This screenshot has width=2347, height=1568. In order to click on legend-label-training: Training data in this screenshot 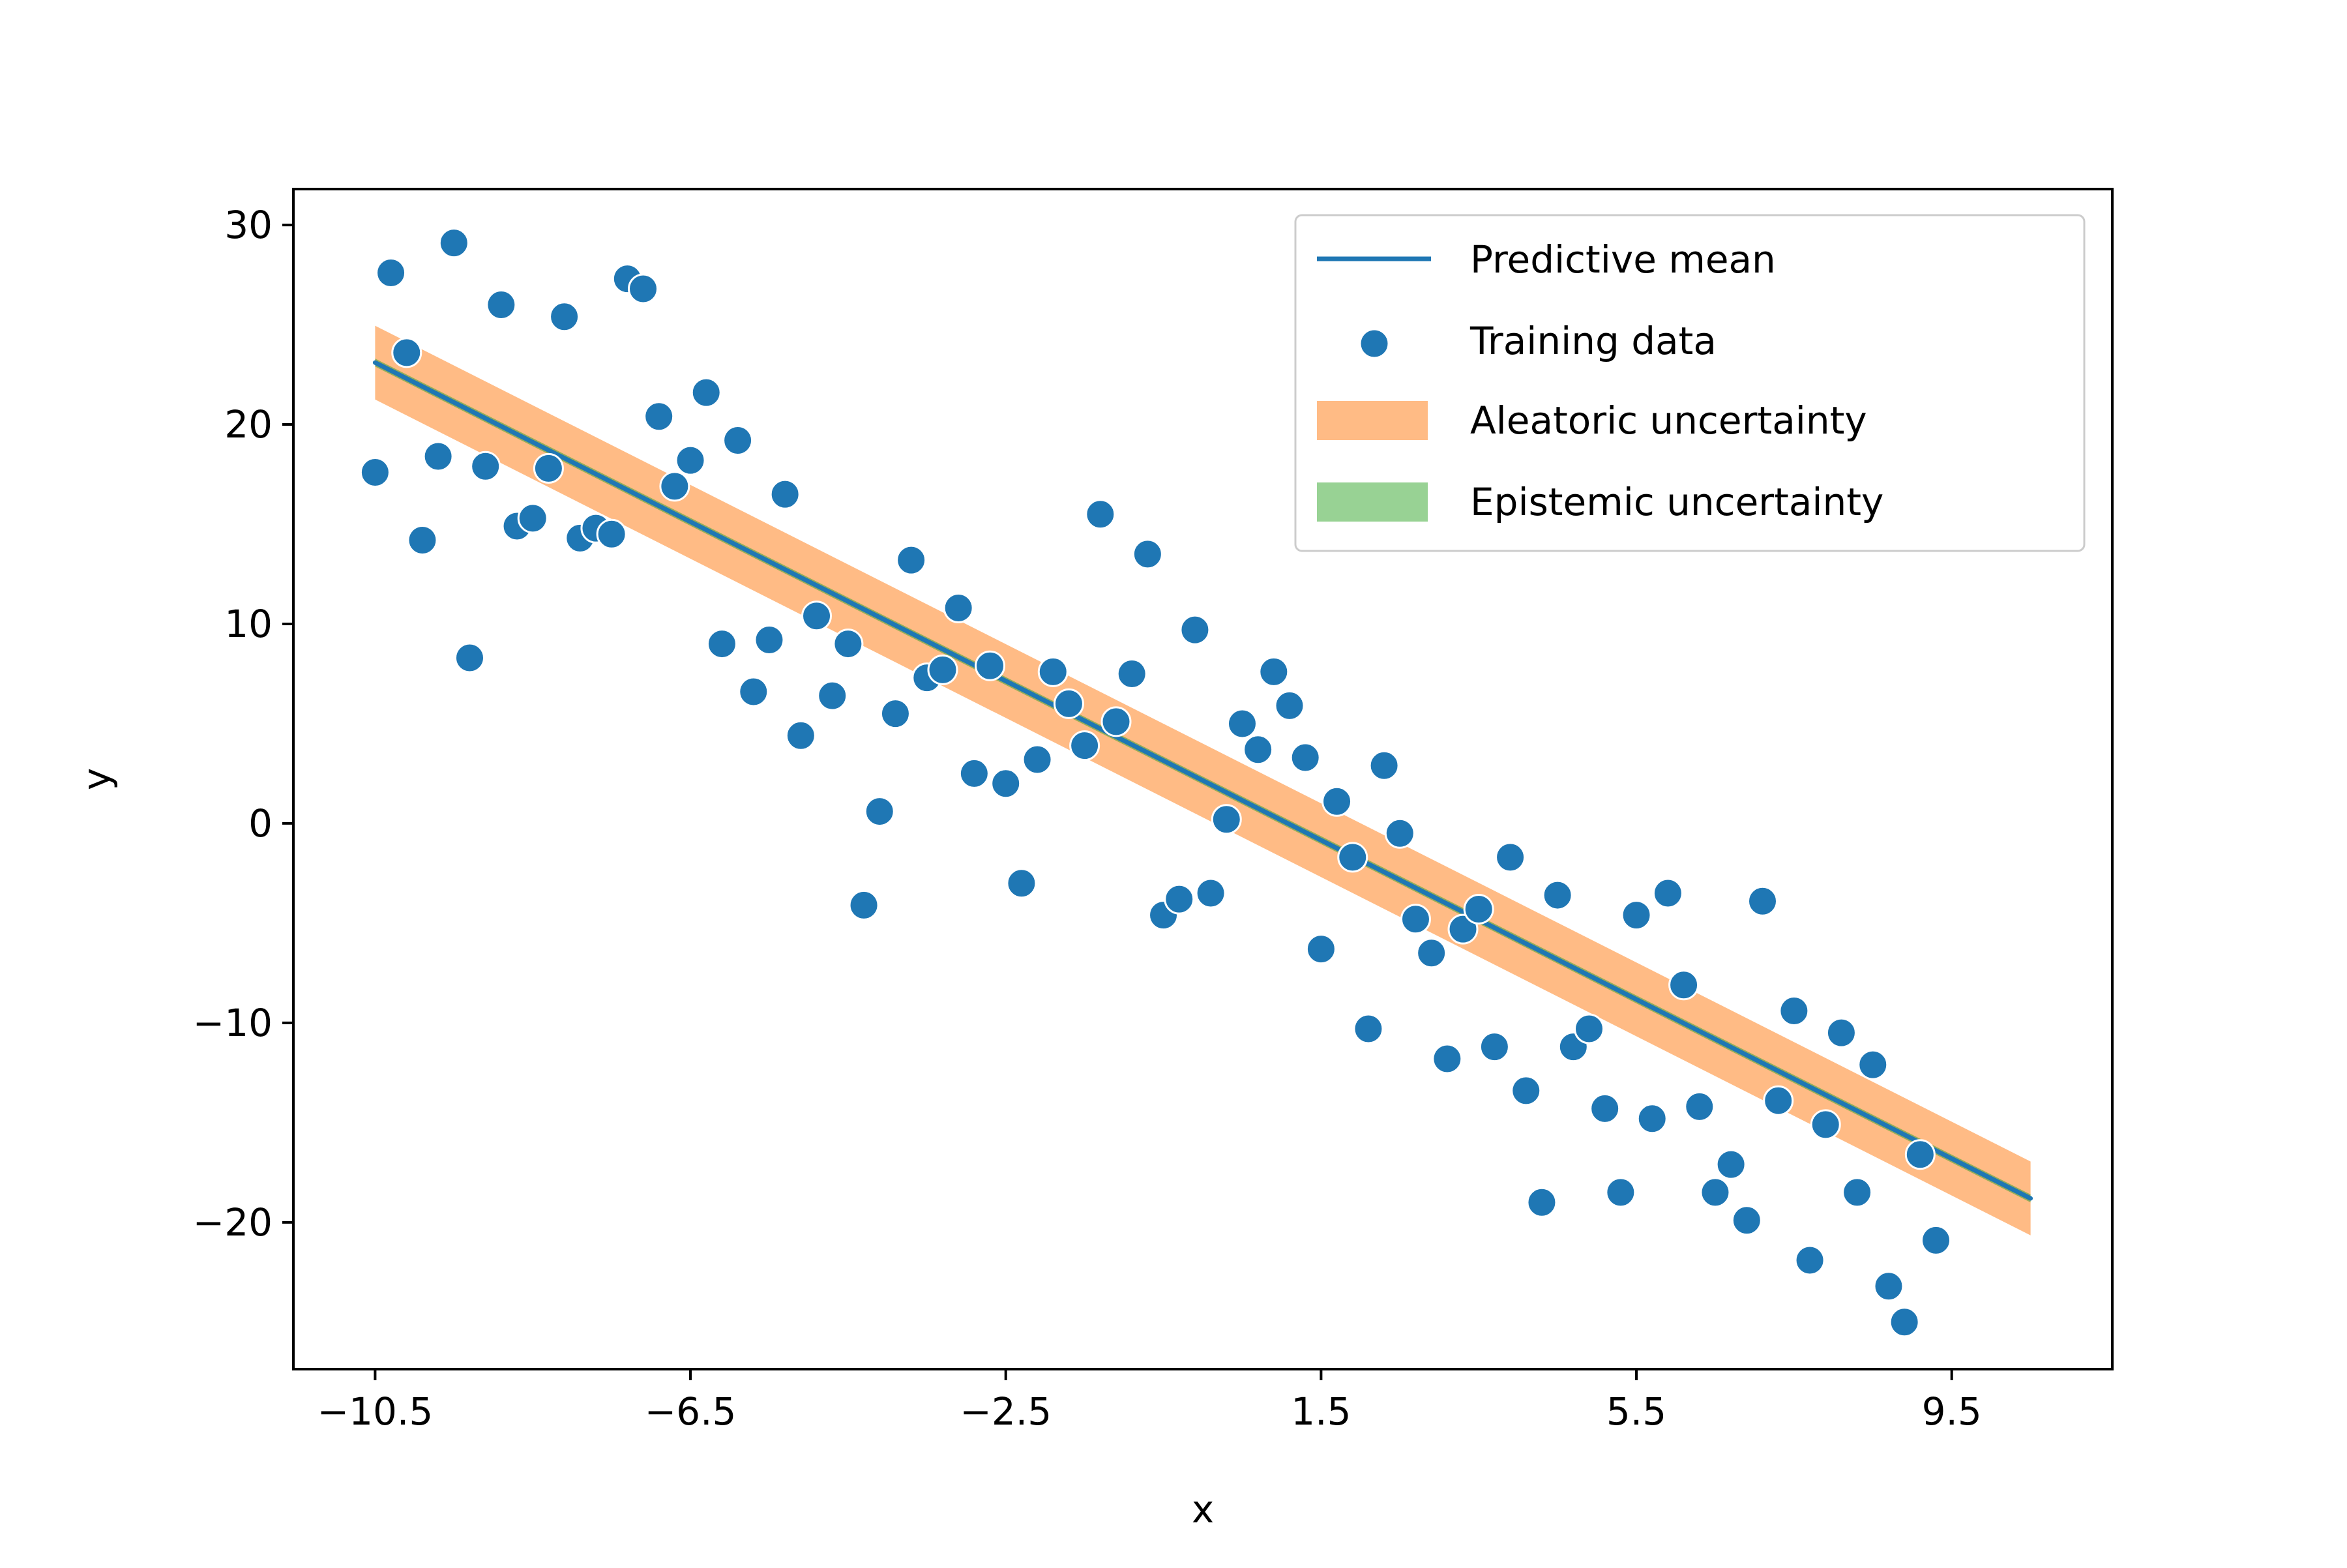, I will do `click(1593, 341)`.